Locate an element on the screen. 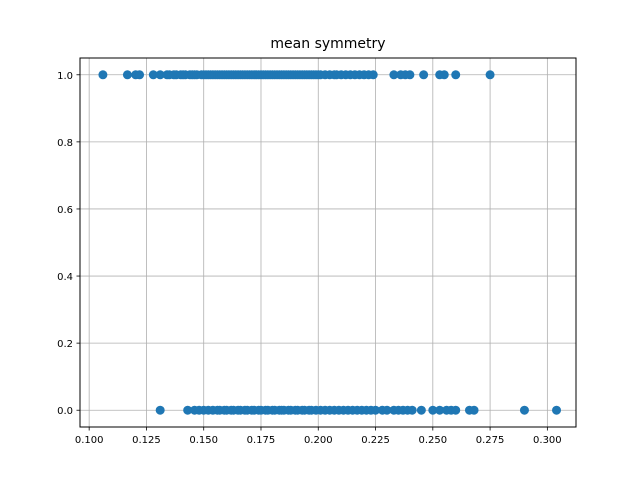 The width and height of the screenshot is (640, 484). y-tick-label: 0.4 is located at coordinates (65, 277).